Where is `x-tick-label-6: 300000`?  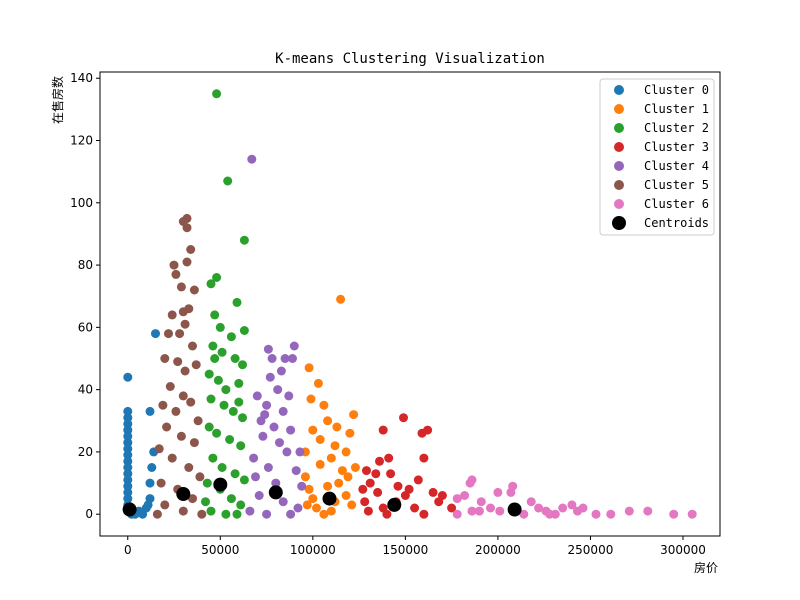
x-tick-label-6: 300000 is located at coordinates (683, 550).